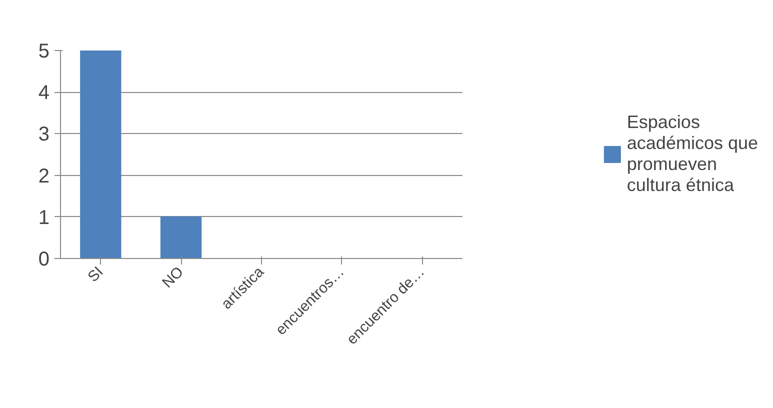  What do you see at coordinates (692, 154) in the screenshot?
I see `legend-label: Espacios académicos que promueven cultura étnica` at bounding box center [692, 154].